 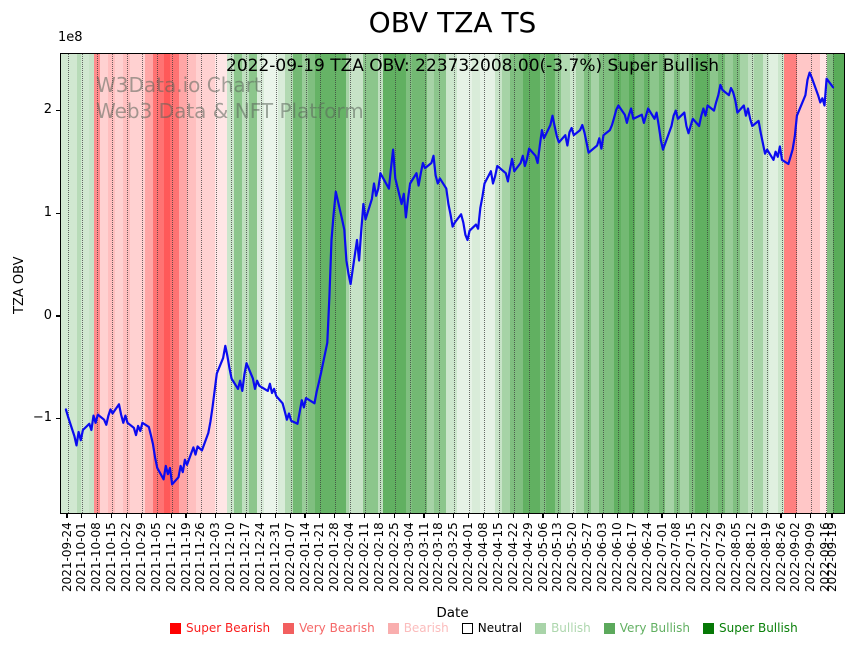 What do you see at coordinates (750, 557) in the screenshot?
I see `x-tick-label: 2022-08-12` at bounding box center [750, 557].